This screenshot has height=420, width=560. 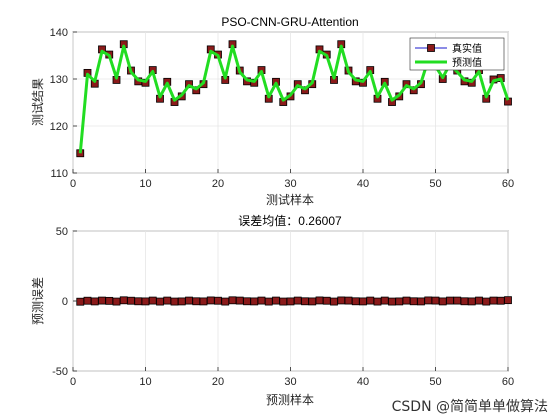 I want to click on top-plot-y-ticks: 110 120 130 140, so click(x=63, y=103).